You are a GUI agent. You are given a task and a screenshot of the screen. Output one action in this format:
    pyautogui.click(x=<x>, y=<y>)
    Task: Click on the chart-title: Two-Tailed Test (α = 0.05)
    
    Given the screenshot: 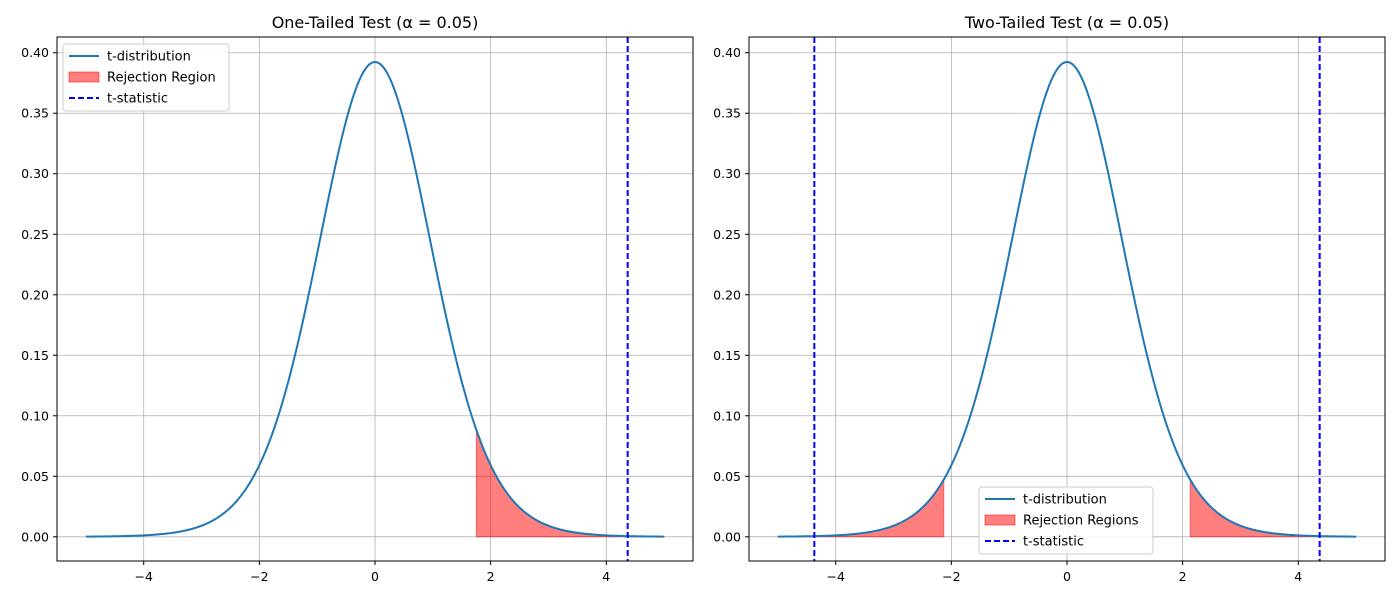 What is the action you would take?
    pyautogui.click(x=1066, y=22)
    